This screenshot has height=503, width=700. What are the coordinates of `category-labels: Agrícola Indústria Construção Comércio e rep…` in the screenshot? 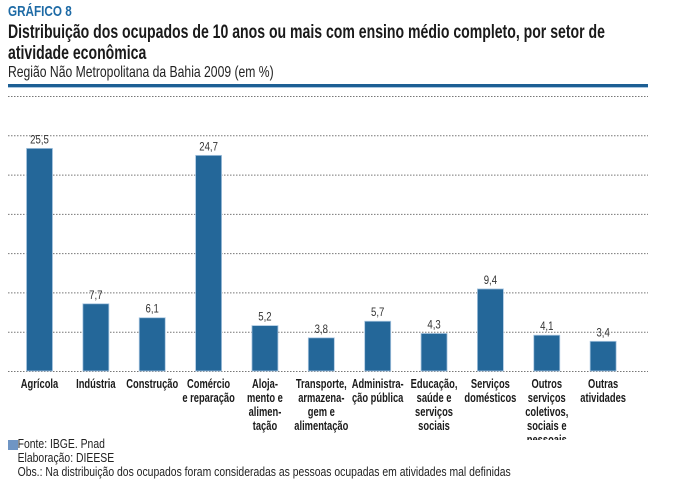 It's located at (323, 409).